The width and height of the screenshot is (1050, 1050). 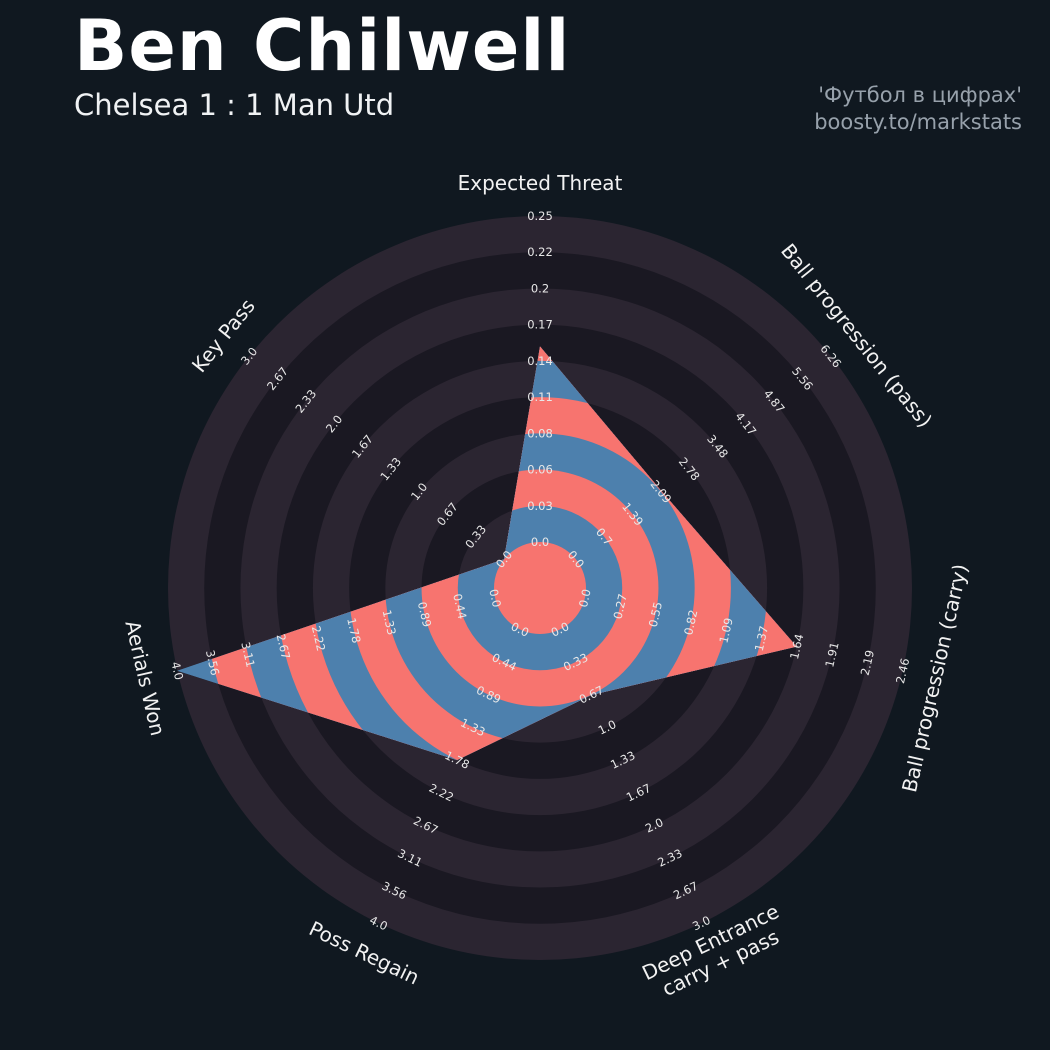 I want to click on axis-title-0: Expected Threat, so click(x=540, y=183).